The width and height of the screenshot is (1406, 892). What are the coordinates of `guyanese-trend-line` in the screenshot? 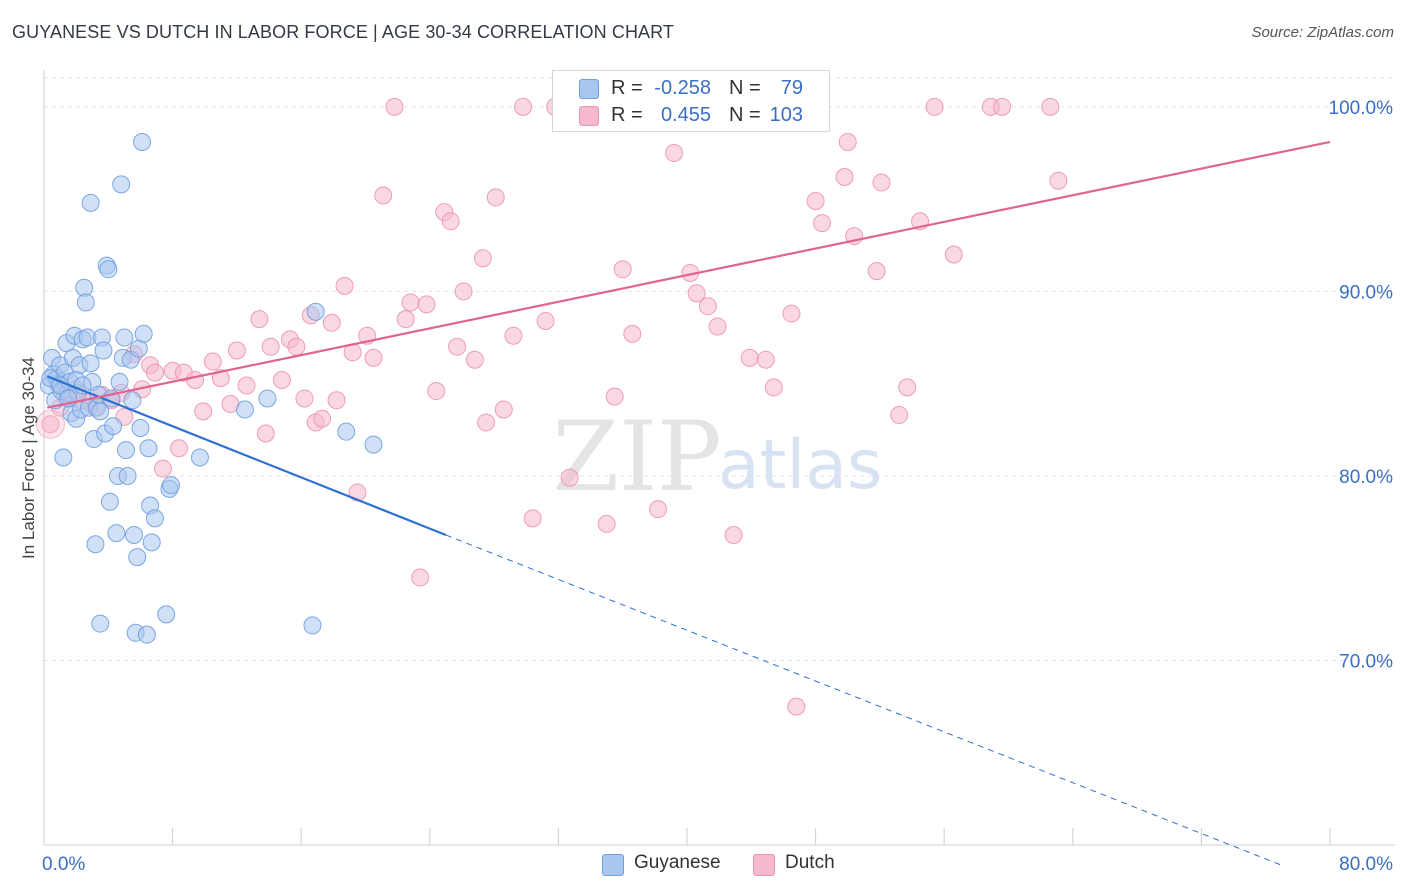 It's located at (246, 456).